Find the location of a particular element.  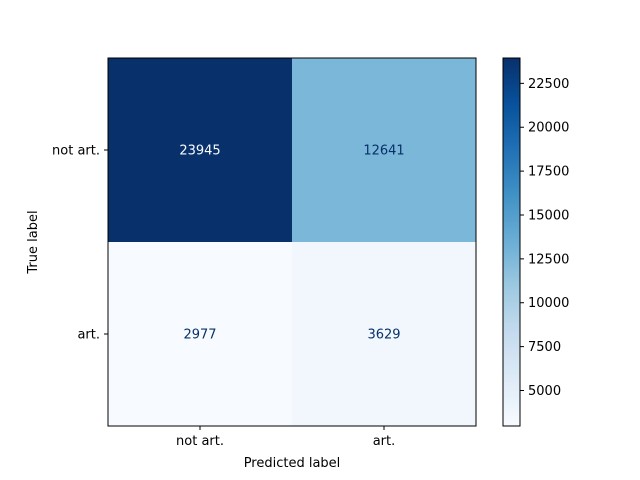

x-tick-label: art. is located at coordinates (384, 441).